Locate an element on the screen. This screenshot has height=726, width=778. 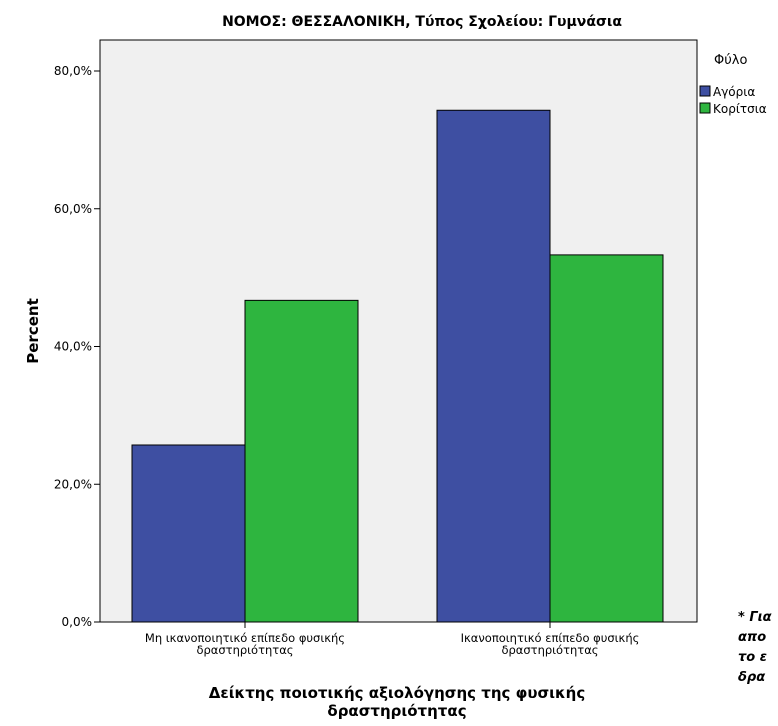
footnote-line: το ε is located at coordinates (752, 657).